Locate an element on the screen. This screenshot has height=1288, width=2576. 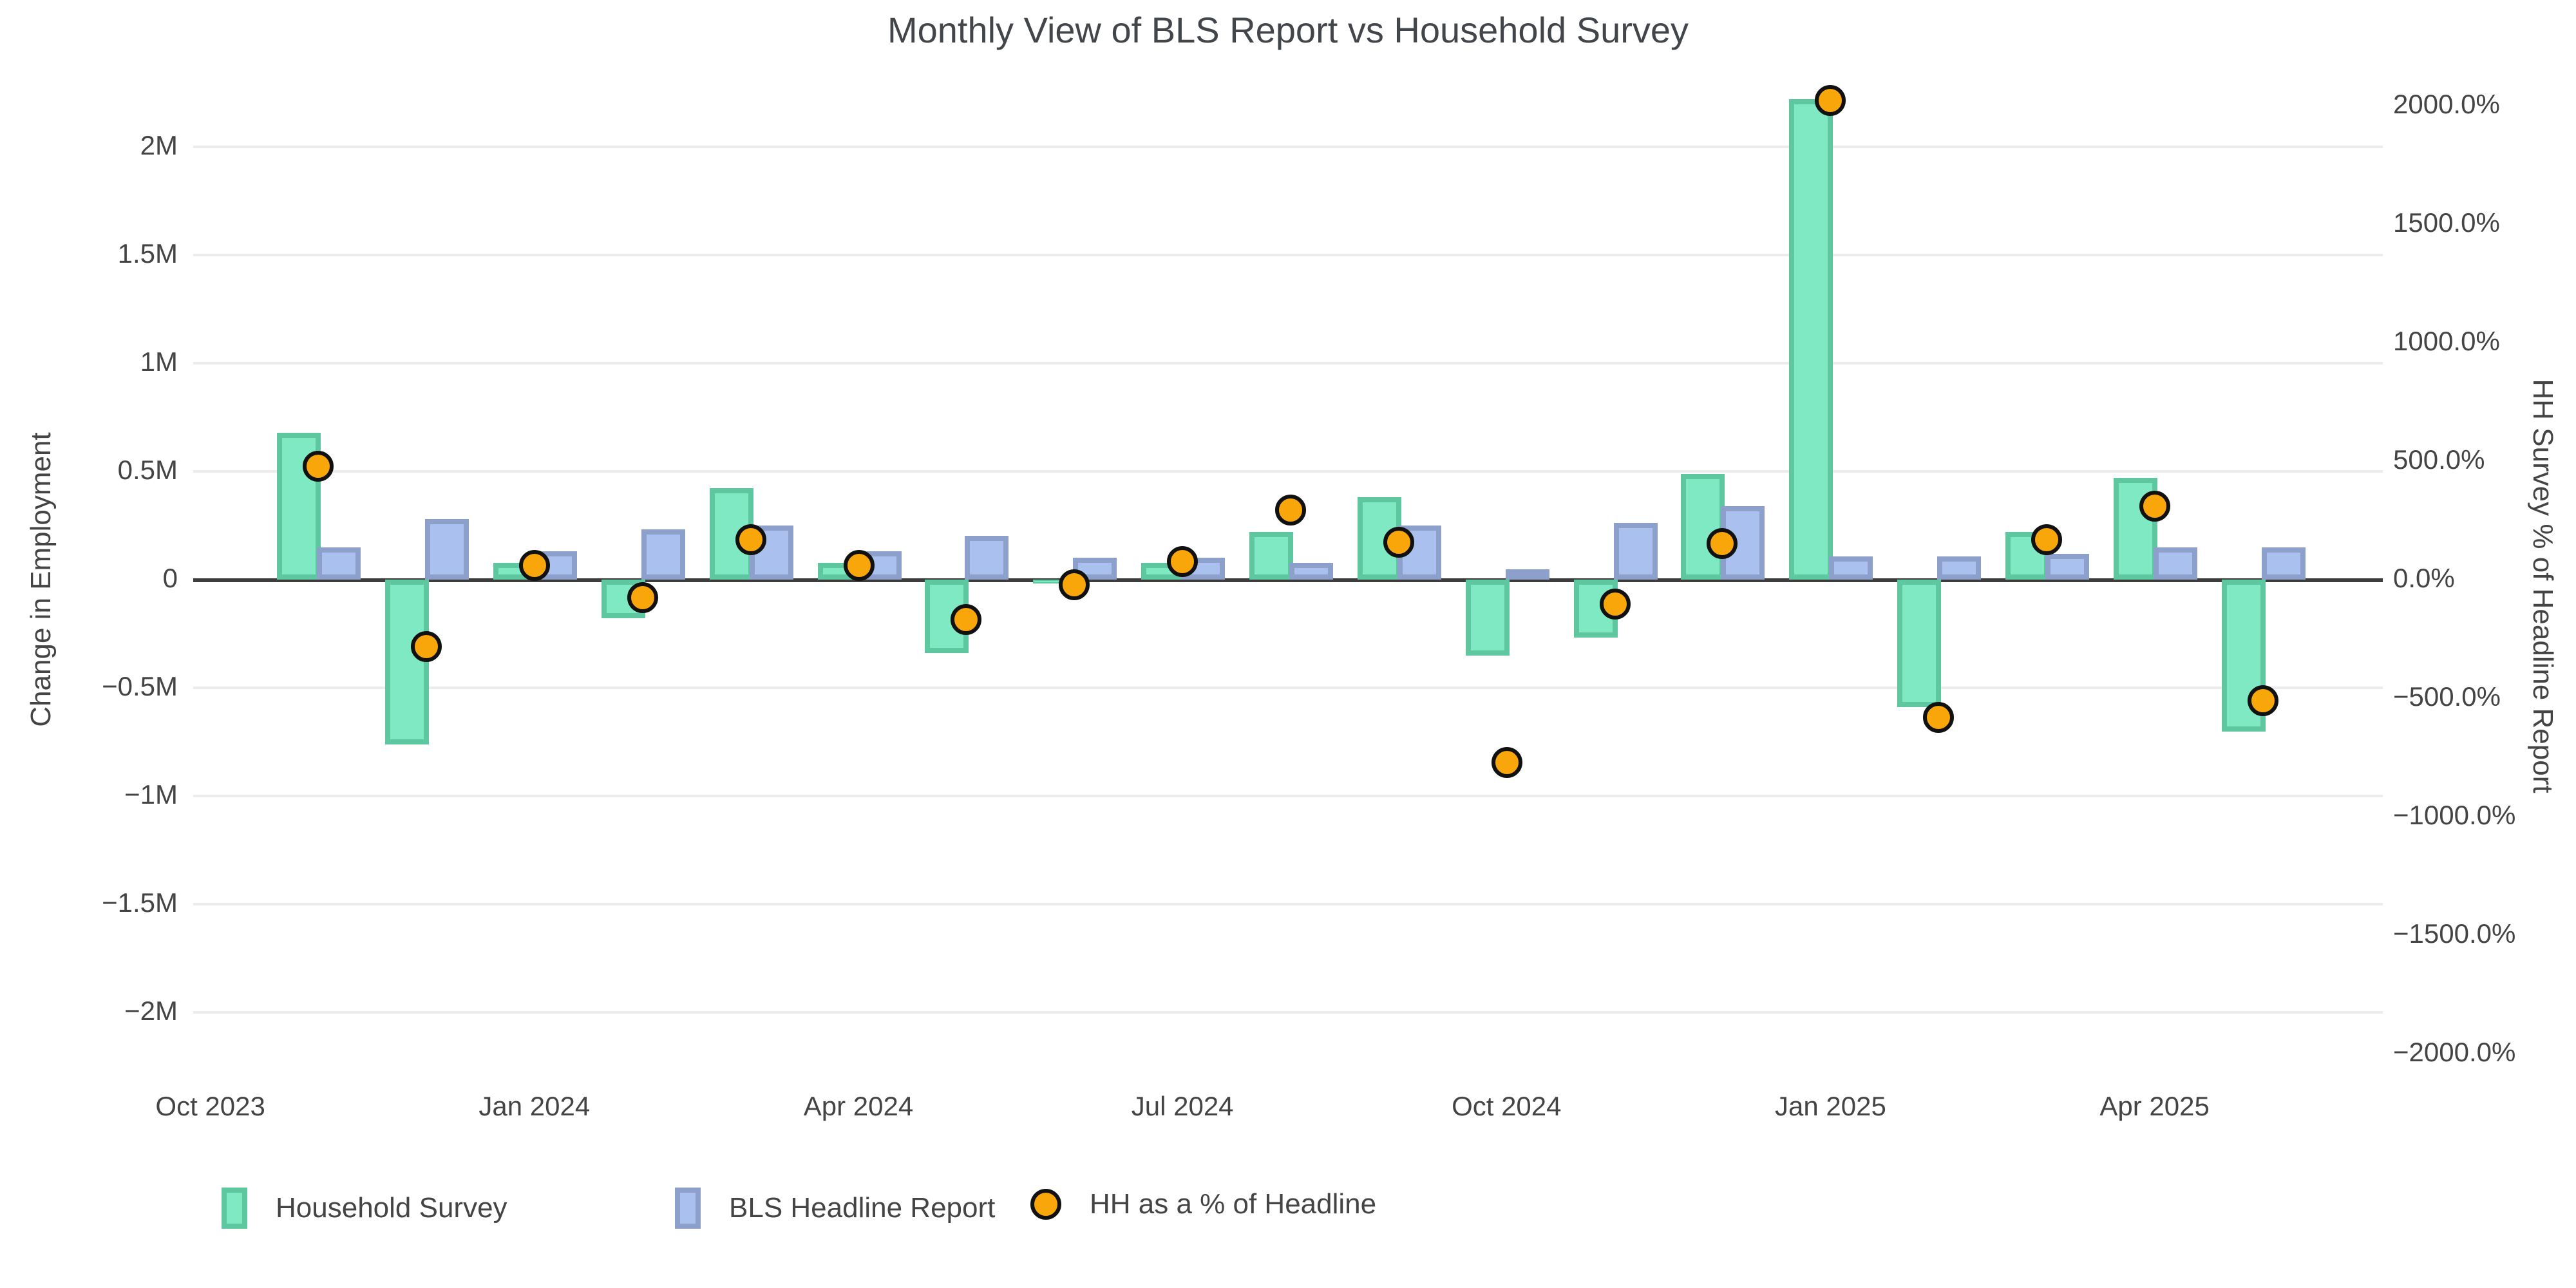
x-axis-tick: Jul 2024 is located at coordinates (1182, 1107).